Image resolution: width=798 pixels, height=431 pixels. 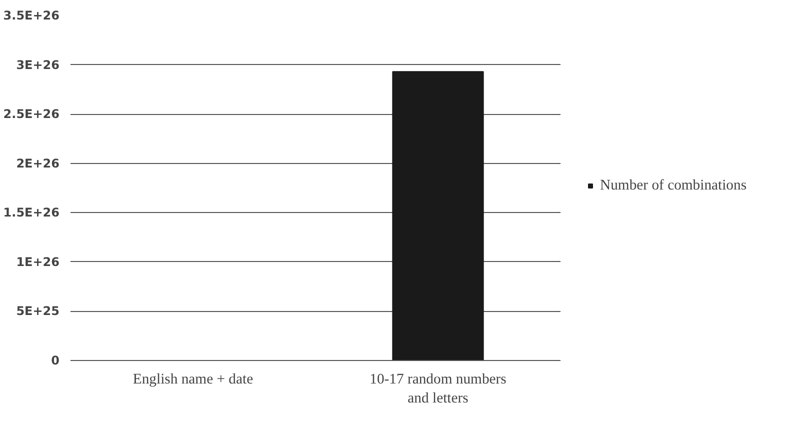 What do you see at coordinates (31, 213) in the screenshot?
I see `y-tick-label: 1.5E+26` at bounding box center [31, 213].